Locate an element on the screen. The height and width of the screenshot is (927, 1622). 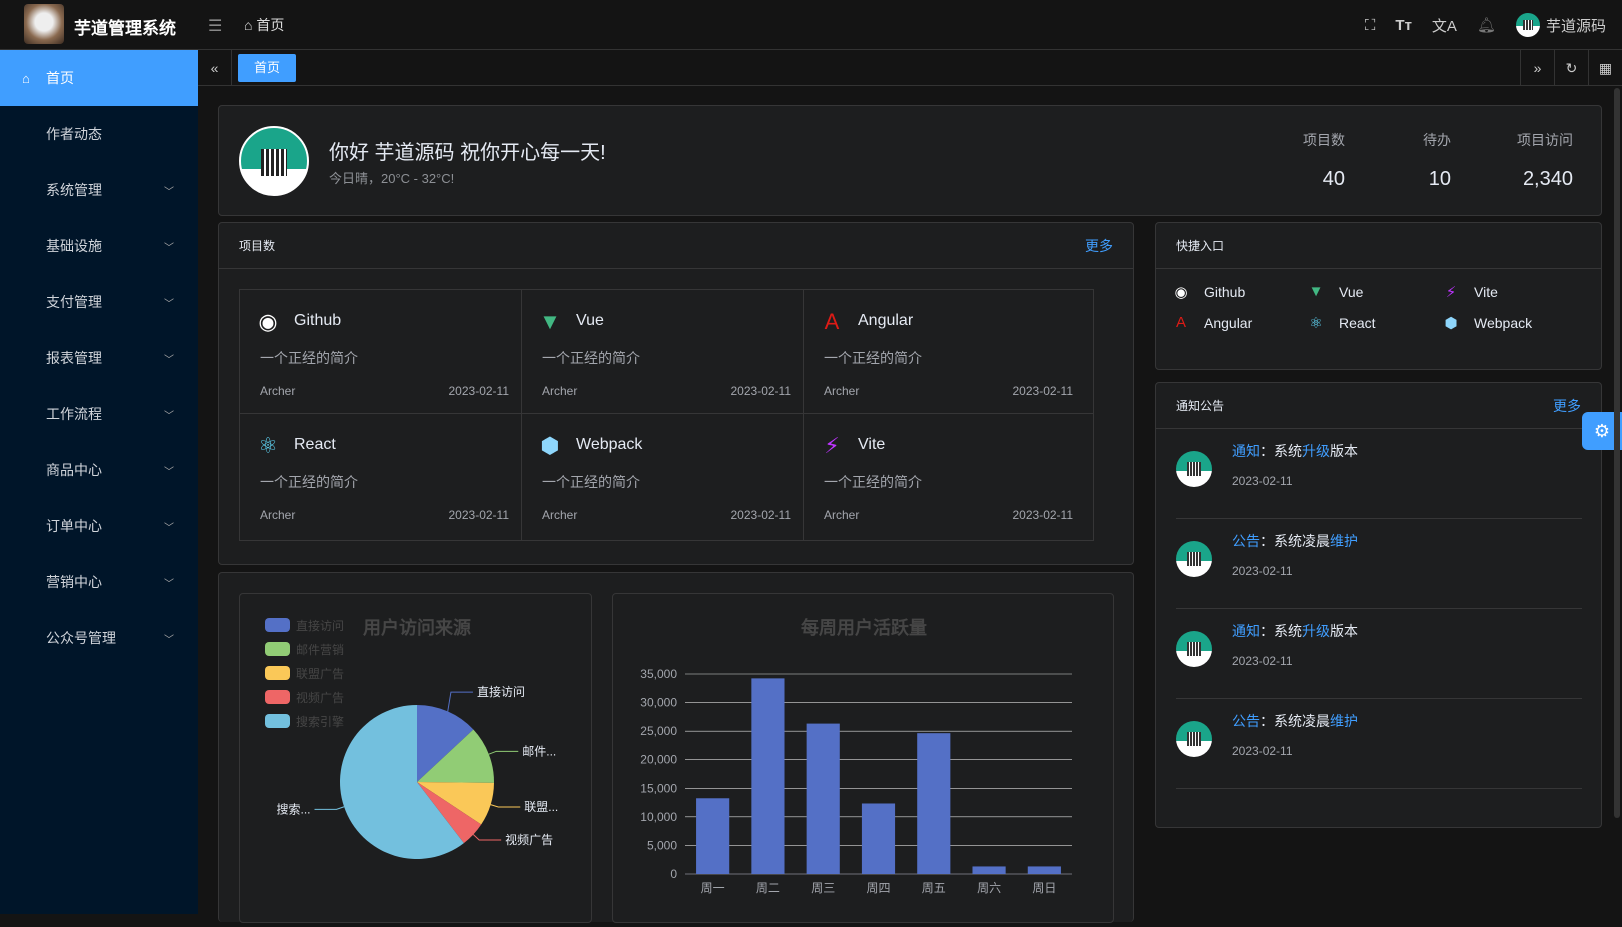
notices-more-link: 更多 is located at coordinates (1567, 405).